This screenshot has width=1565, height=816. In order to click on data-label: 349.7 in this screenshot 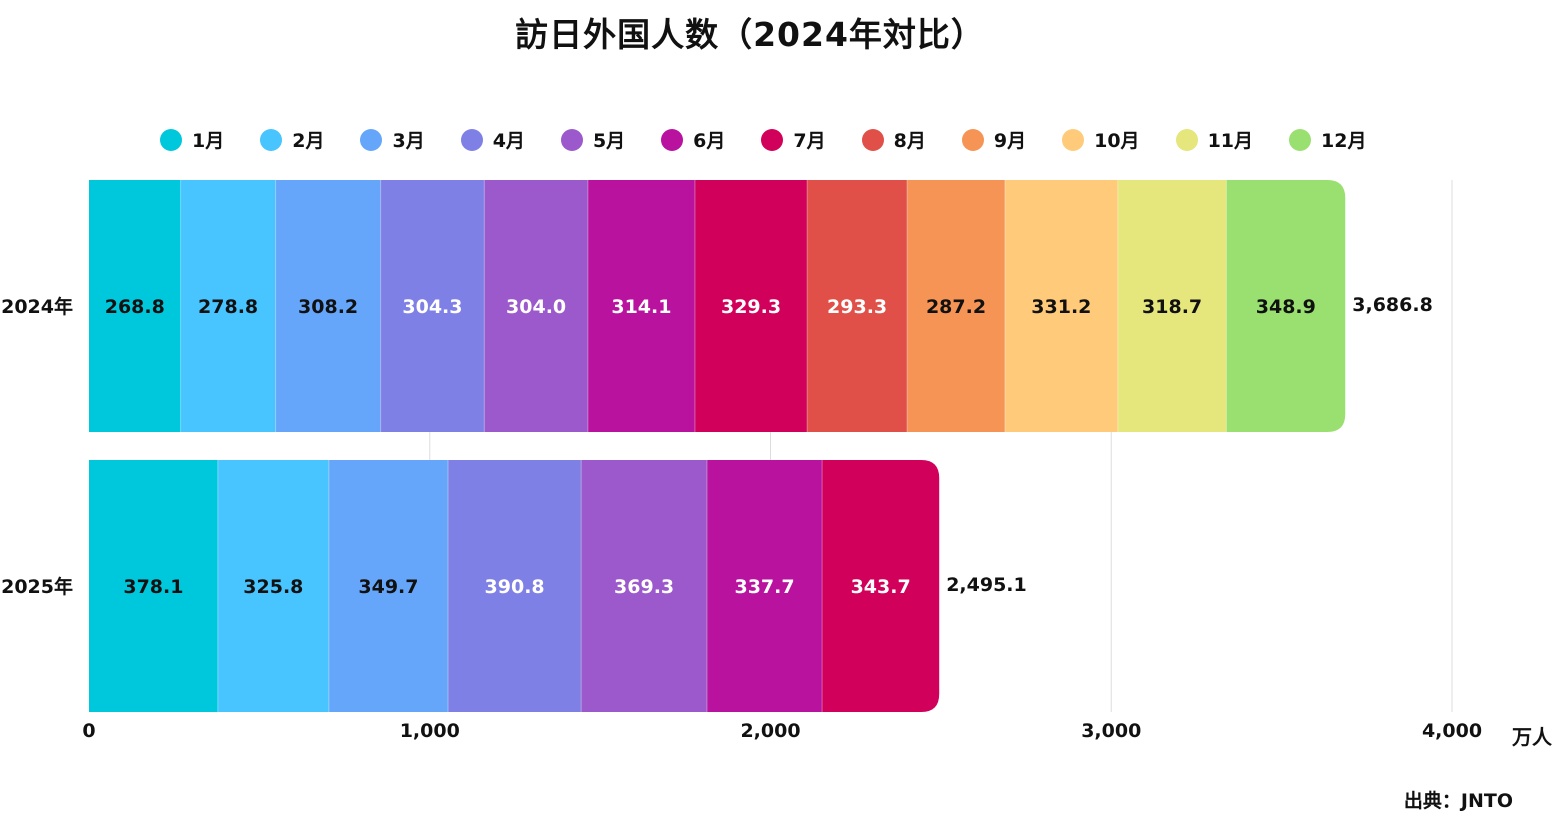, I will do `click(388, 587)`.